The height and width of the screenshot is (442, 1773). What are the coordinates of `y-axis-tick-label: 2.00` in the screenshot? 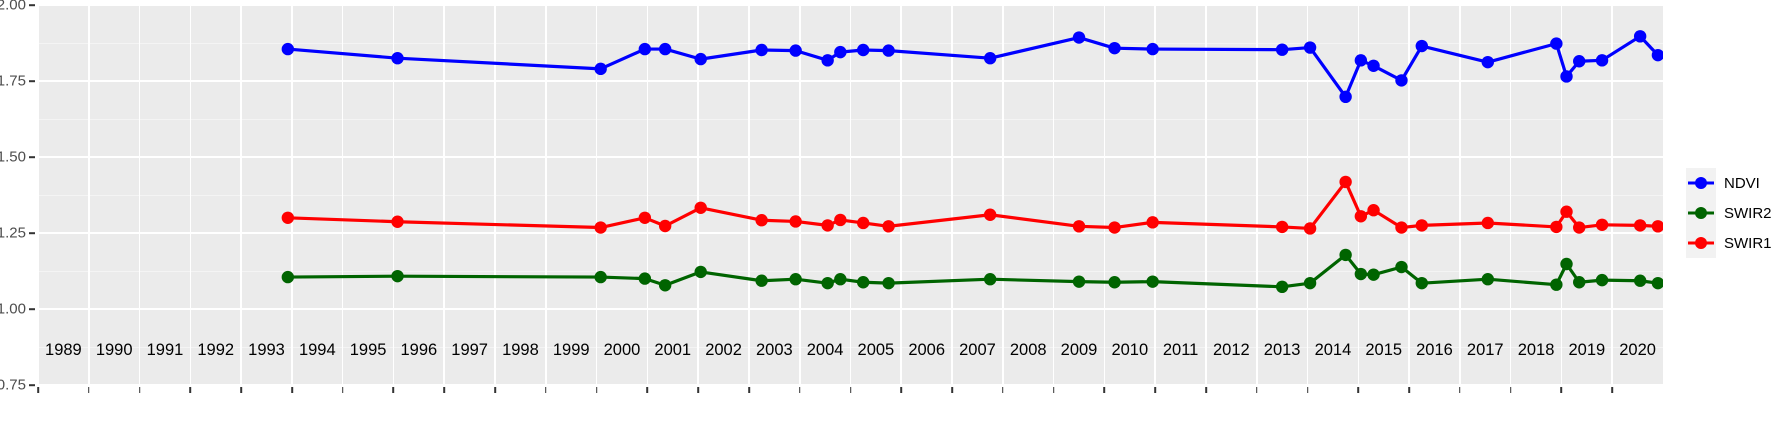 It's located at (13, 7).